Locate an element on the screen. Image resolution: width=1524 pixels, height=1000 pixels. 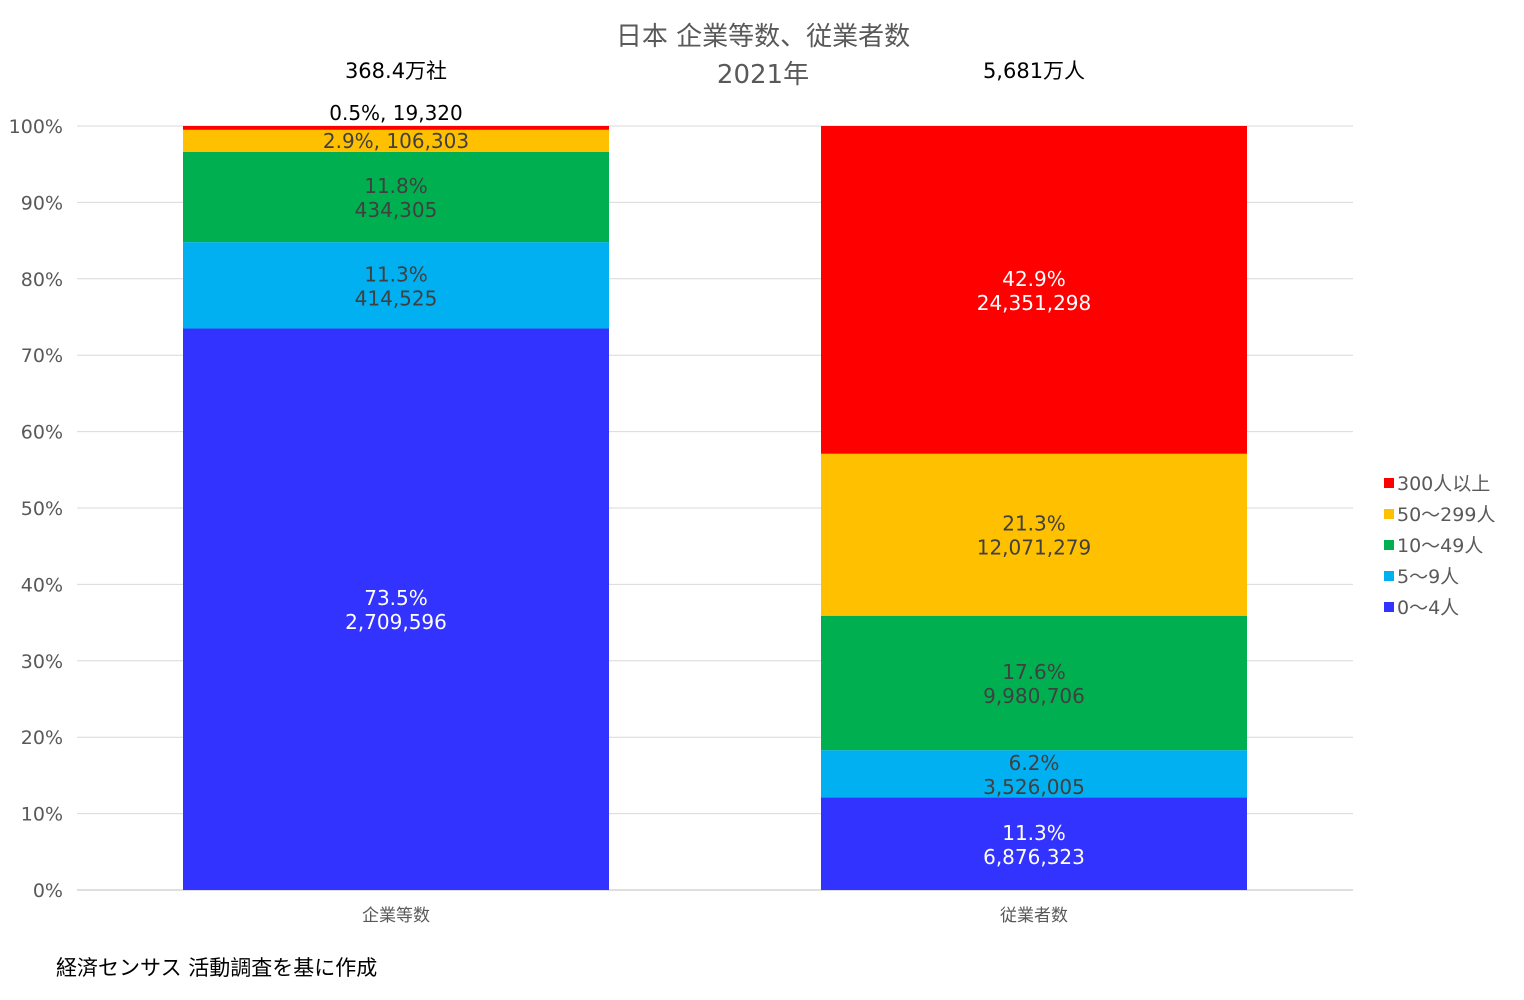
chart-title: 日本 企業等数、従業者数 is located at coordinates (763, 37).